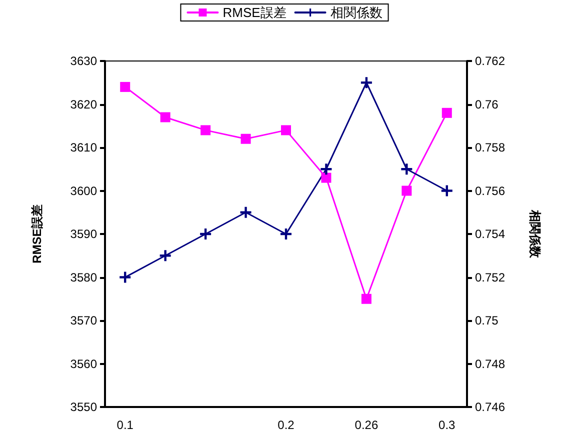  I want to click on y2-tick-label: 0.76, so click(487, 104).